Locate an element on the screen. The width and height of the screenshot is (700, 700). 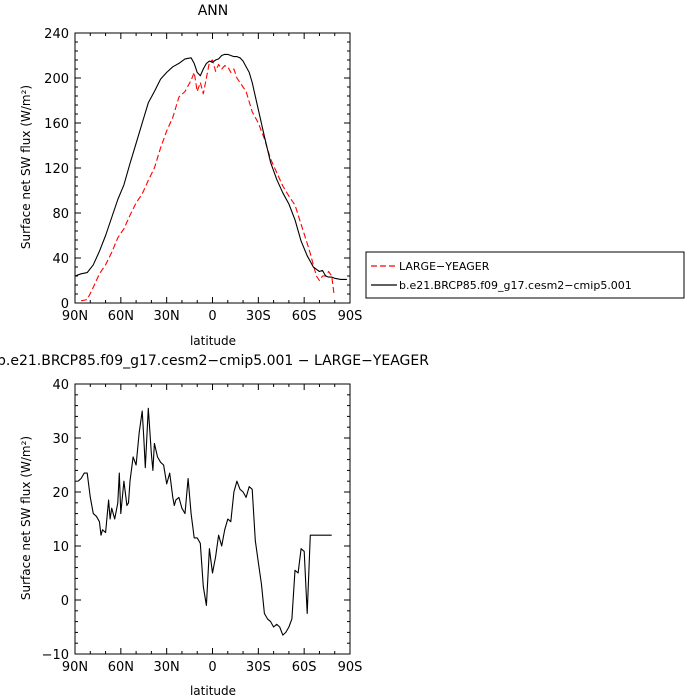
top-x-tick-label: 30N is located at coordinates (167, 316).